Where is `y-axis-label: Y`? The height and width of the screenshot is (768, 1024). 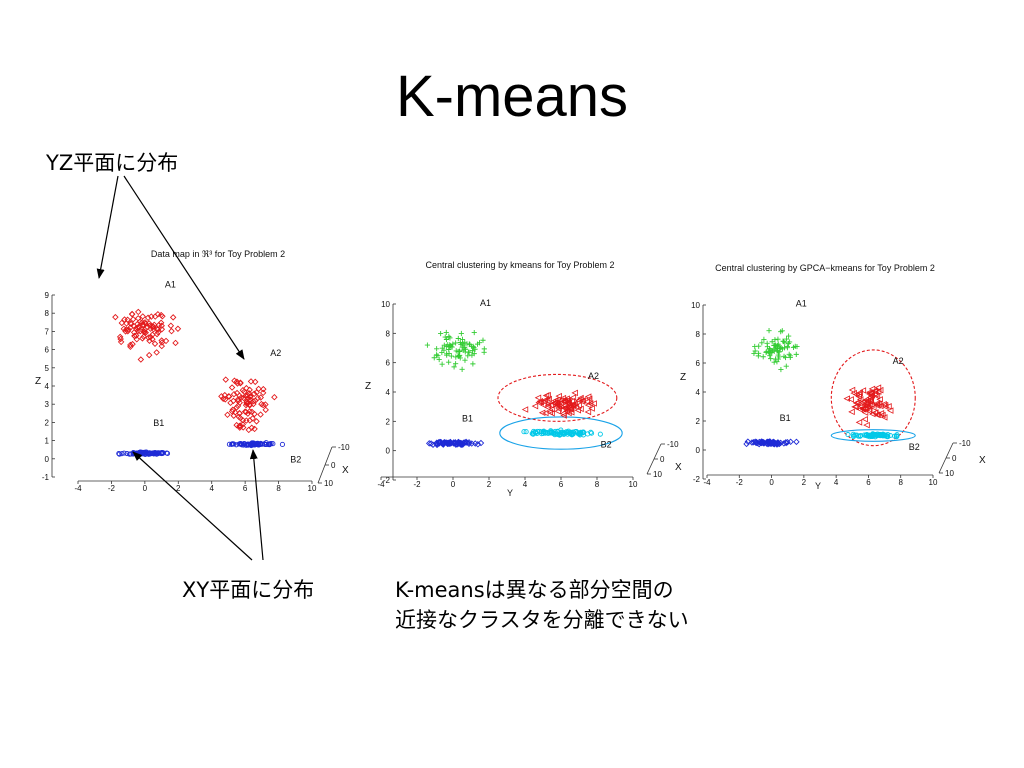
y-axis-label: Y is located at coordinates (510, 493).